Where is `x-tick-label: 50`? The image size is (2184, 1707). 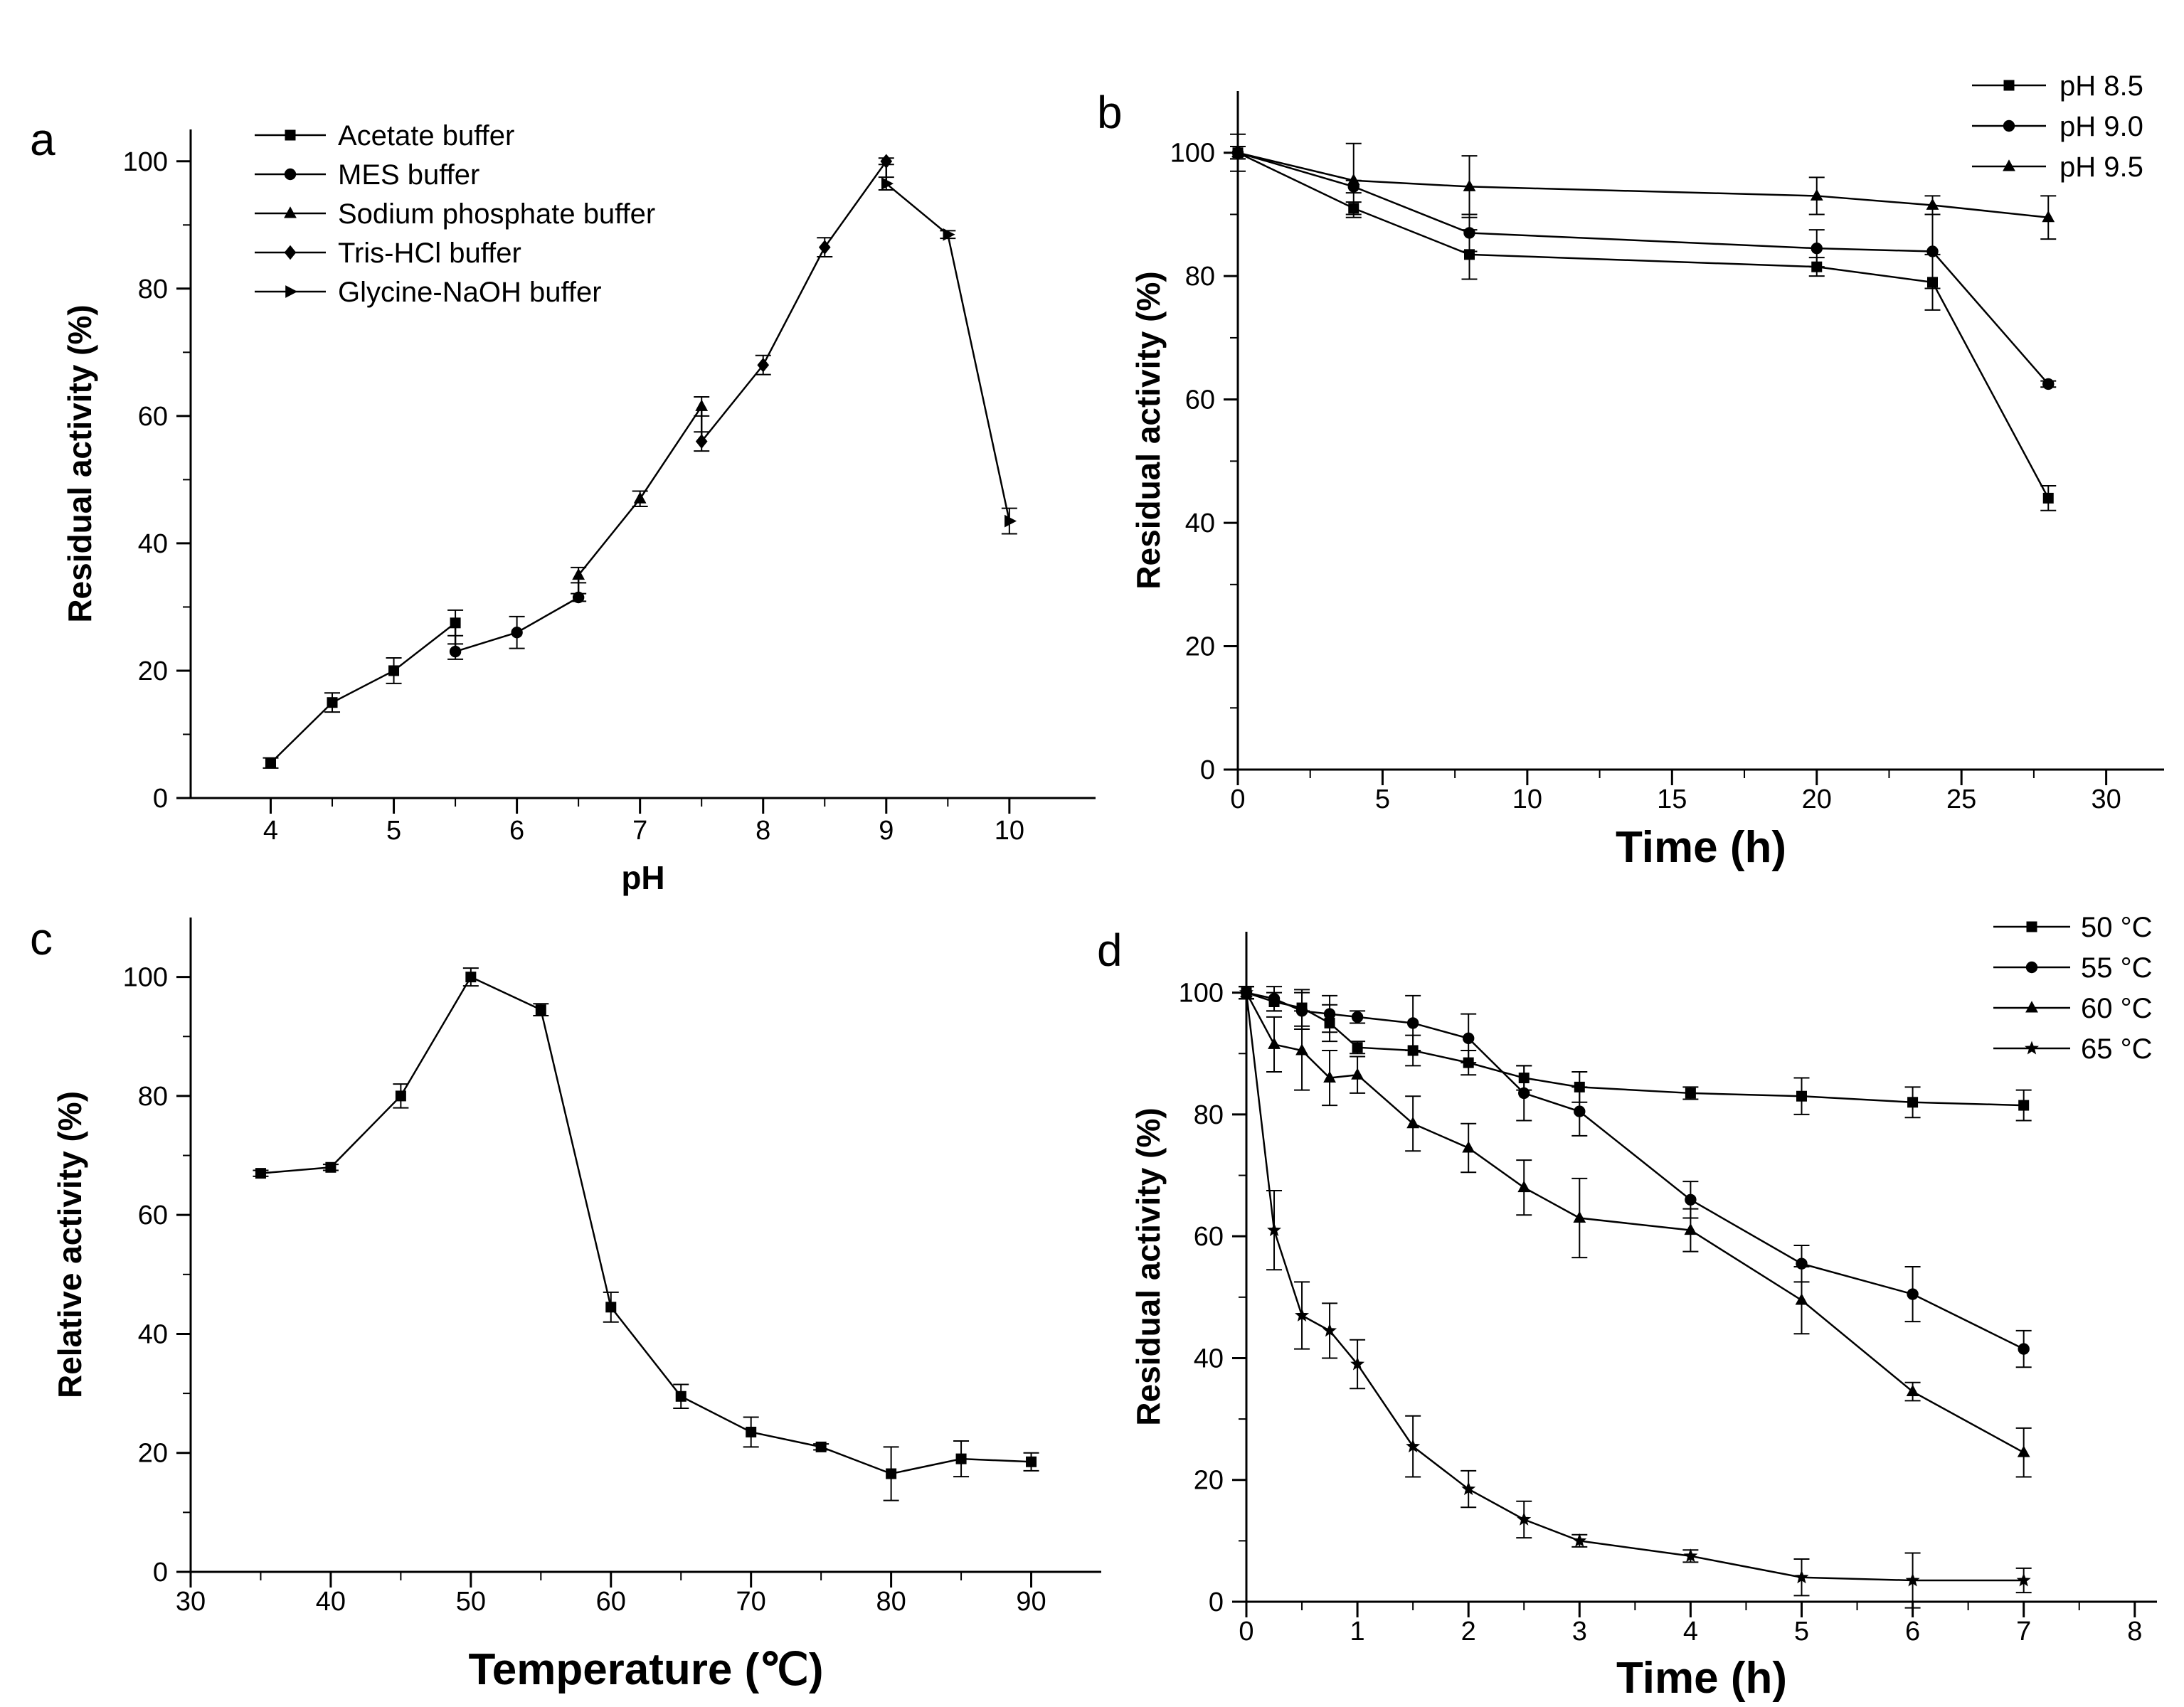
x-tick-label: 50 is located at coordinates (471, 1602).